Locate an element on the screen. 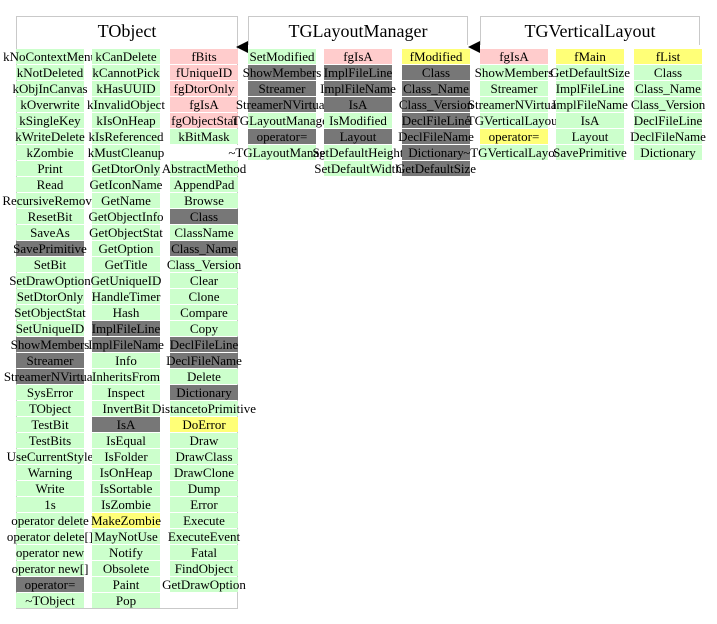 This screenshot has width=717, height=624. member-cell: ~TObject is located at coordinates (50, 600).